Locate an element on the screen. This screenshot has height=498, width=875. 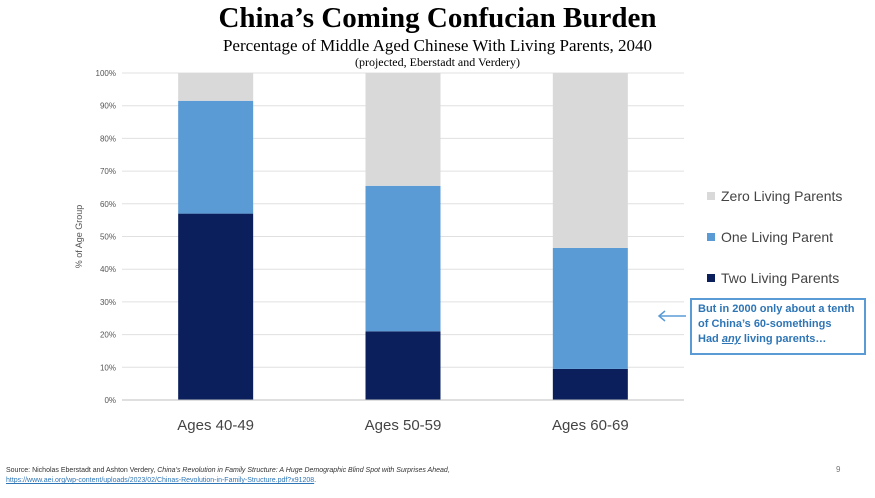
legend-item: One Living Parent is located at coordinates (774, 237).